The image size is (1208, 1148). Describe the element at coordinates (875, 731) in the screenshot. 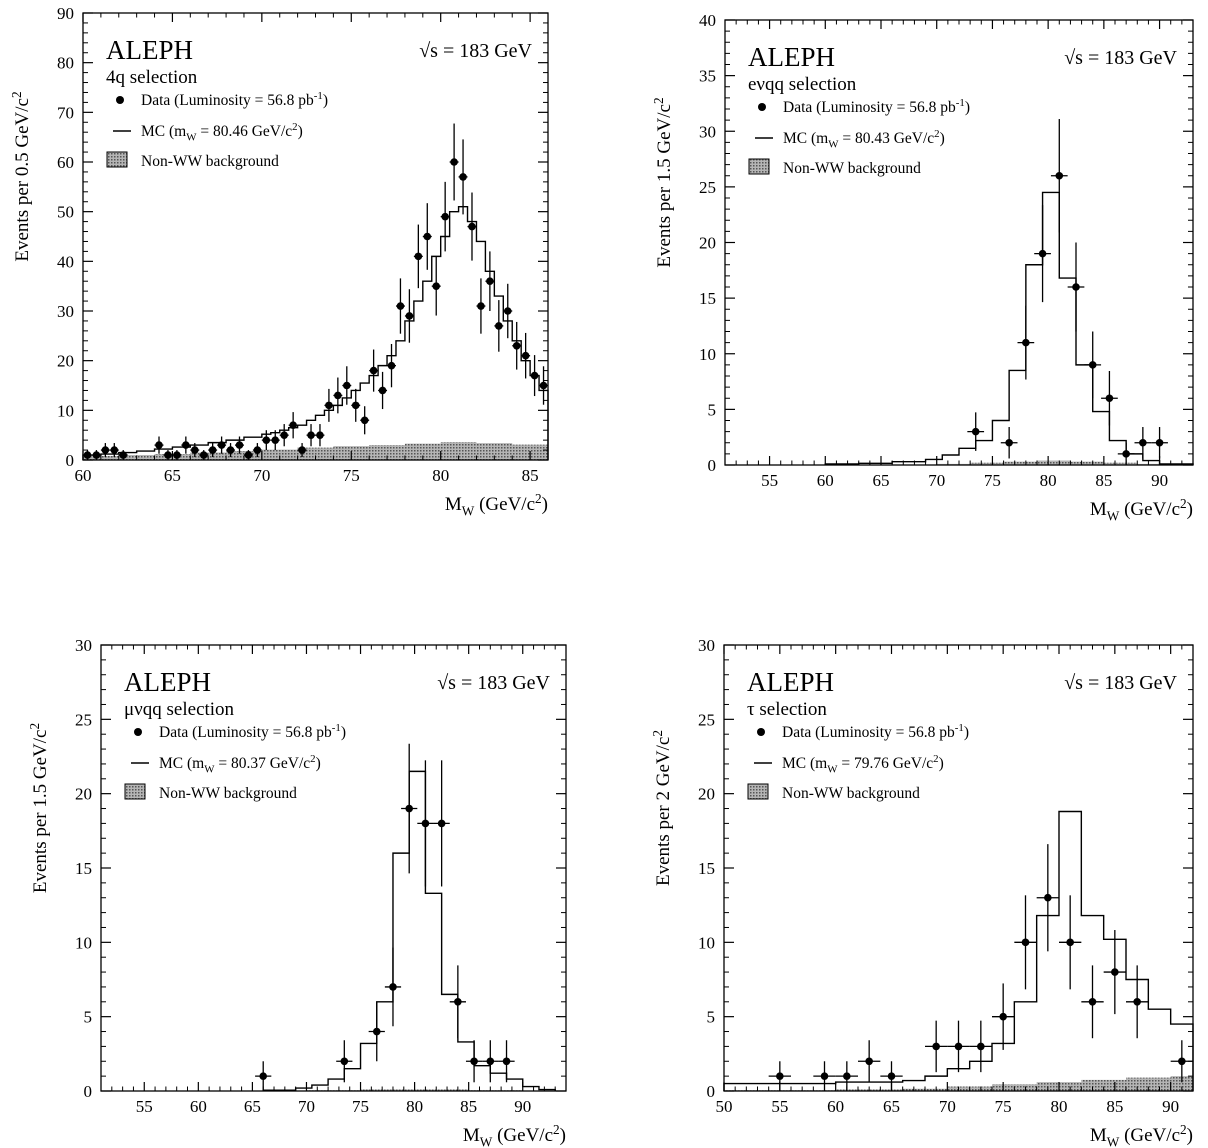

I see `legend-data-label: Data (Luminosity = 56.8 pb-1)` at that location.